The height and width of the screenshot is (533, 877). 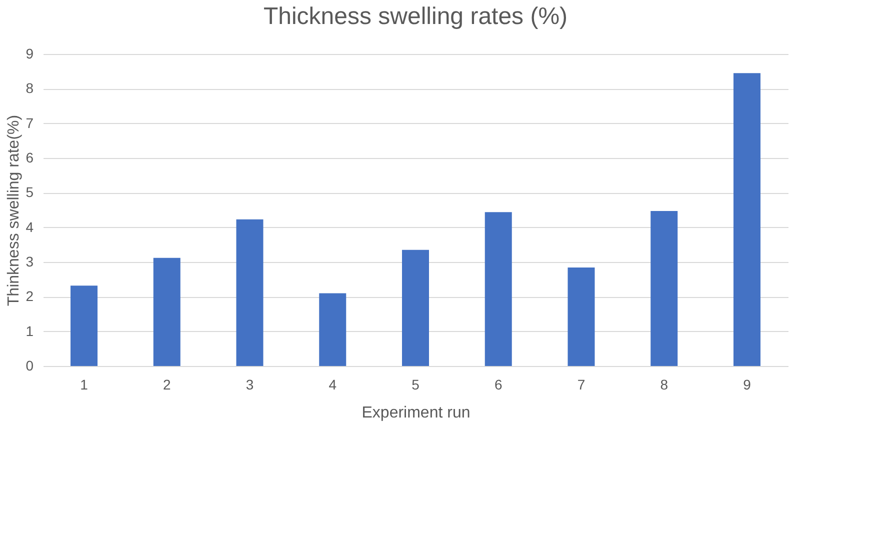 What do you see at coordinates (30, 158) in the screenshot?
I see `y-tick-label: 6` at bounding box center [30, 158].